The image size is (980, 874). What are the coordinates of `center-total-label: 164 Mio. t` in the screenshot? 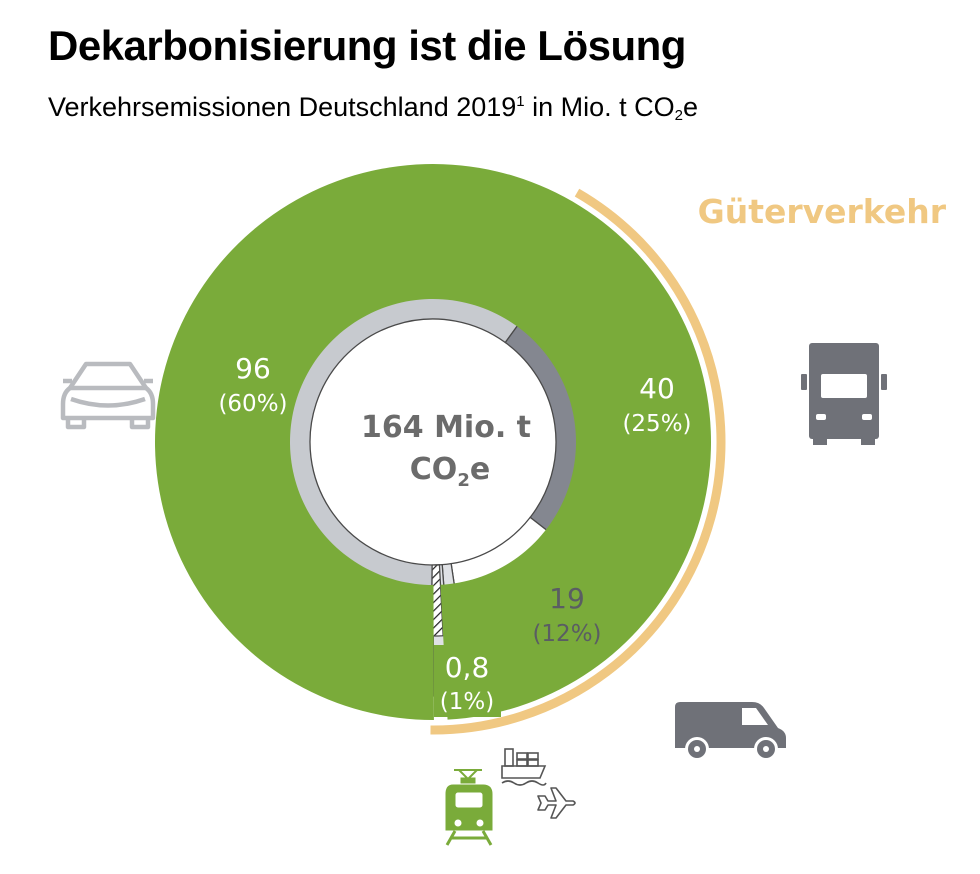 It's located at (446, 427).